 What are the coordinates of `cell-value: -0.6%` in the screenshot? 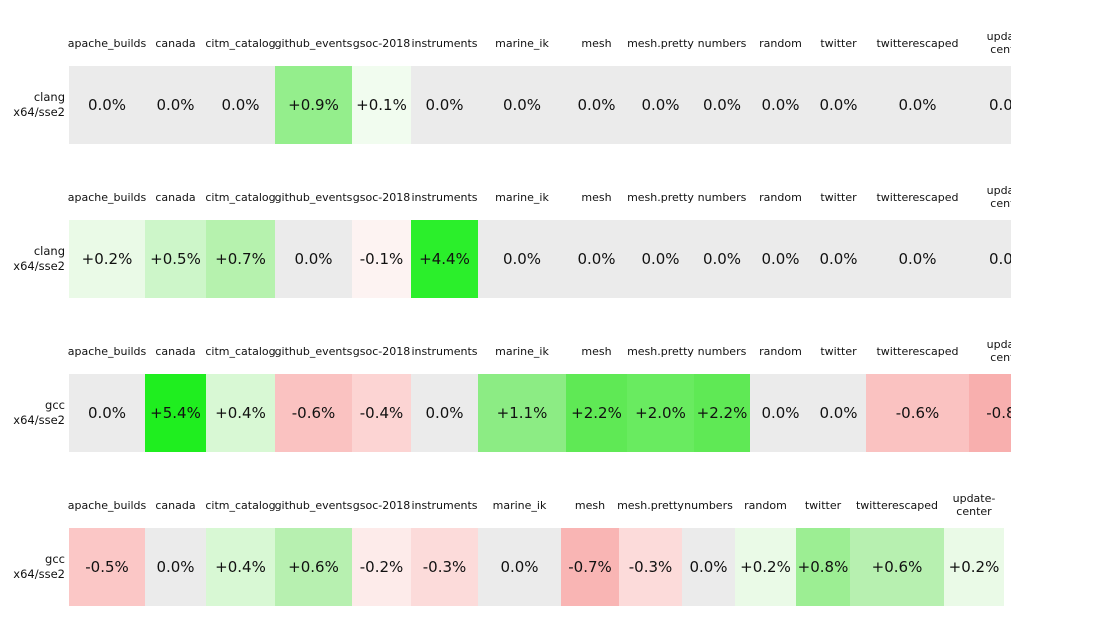 It's located at (917, 413).